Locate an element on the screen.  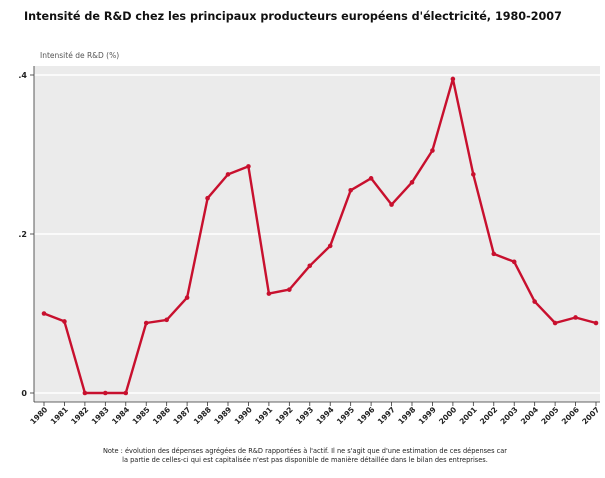
x-tick-label: 1993 is located at coordinates (304, 415).